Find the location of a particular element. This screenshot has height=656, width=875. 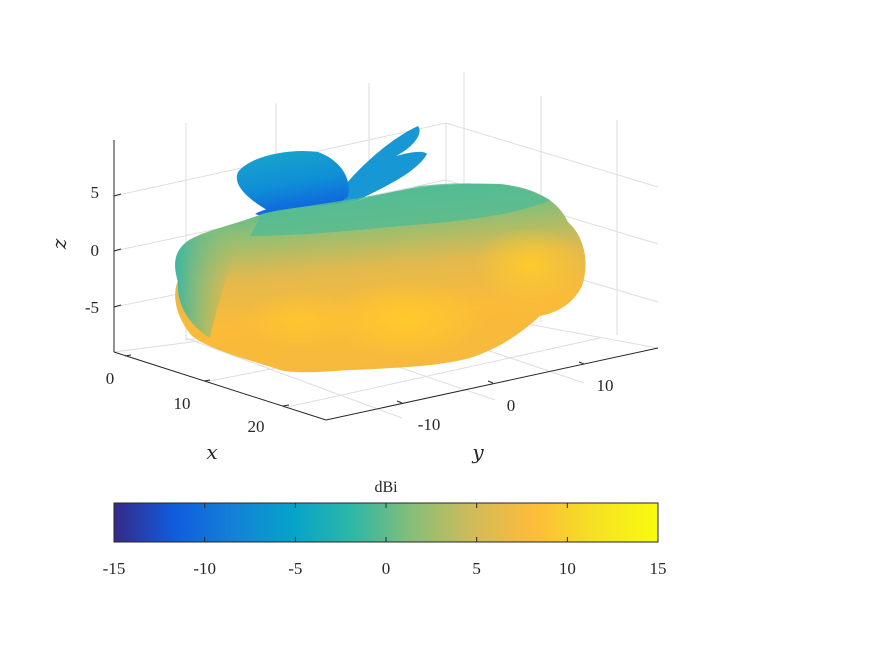

colorbar: dBi -15 -10 -5 0 5 10 15 is located at coordinates (385, 528).